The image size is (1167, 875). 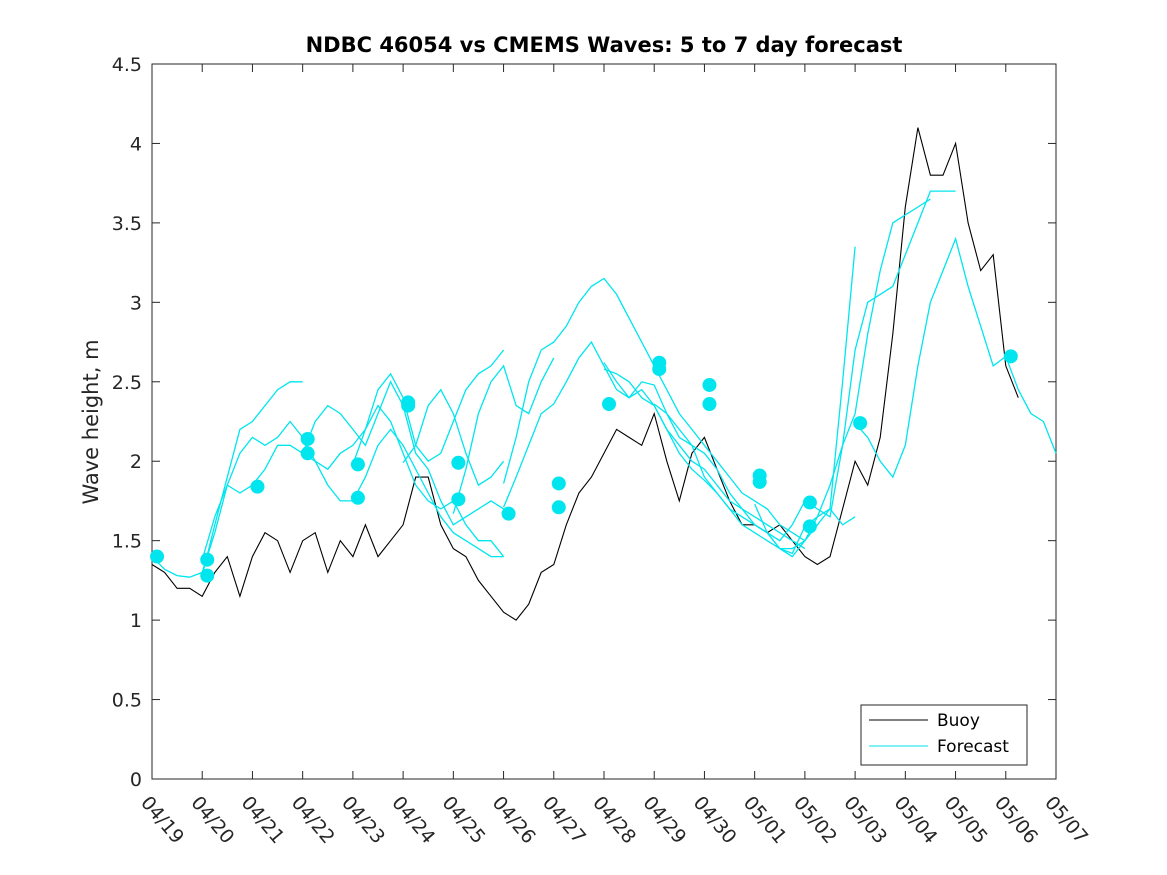 I want to click on y-tick-label: 4, so click(x=136, y=144).